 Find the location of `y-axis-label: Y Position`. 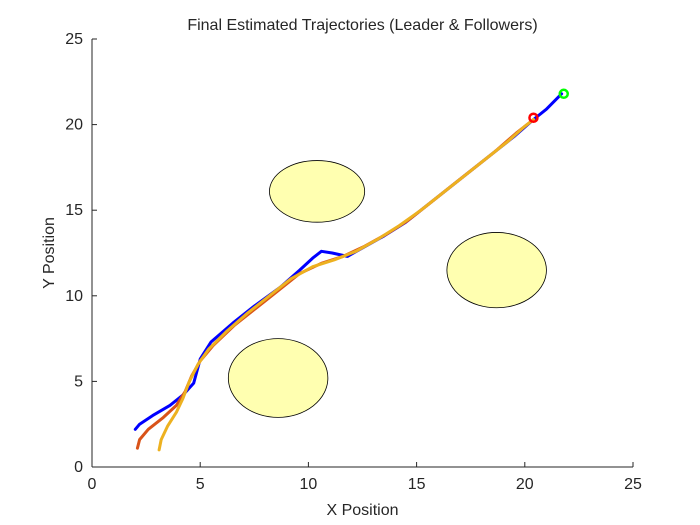

y-axis-label: Y Position is located at coordinates (49, 253).